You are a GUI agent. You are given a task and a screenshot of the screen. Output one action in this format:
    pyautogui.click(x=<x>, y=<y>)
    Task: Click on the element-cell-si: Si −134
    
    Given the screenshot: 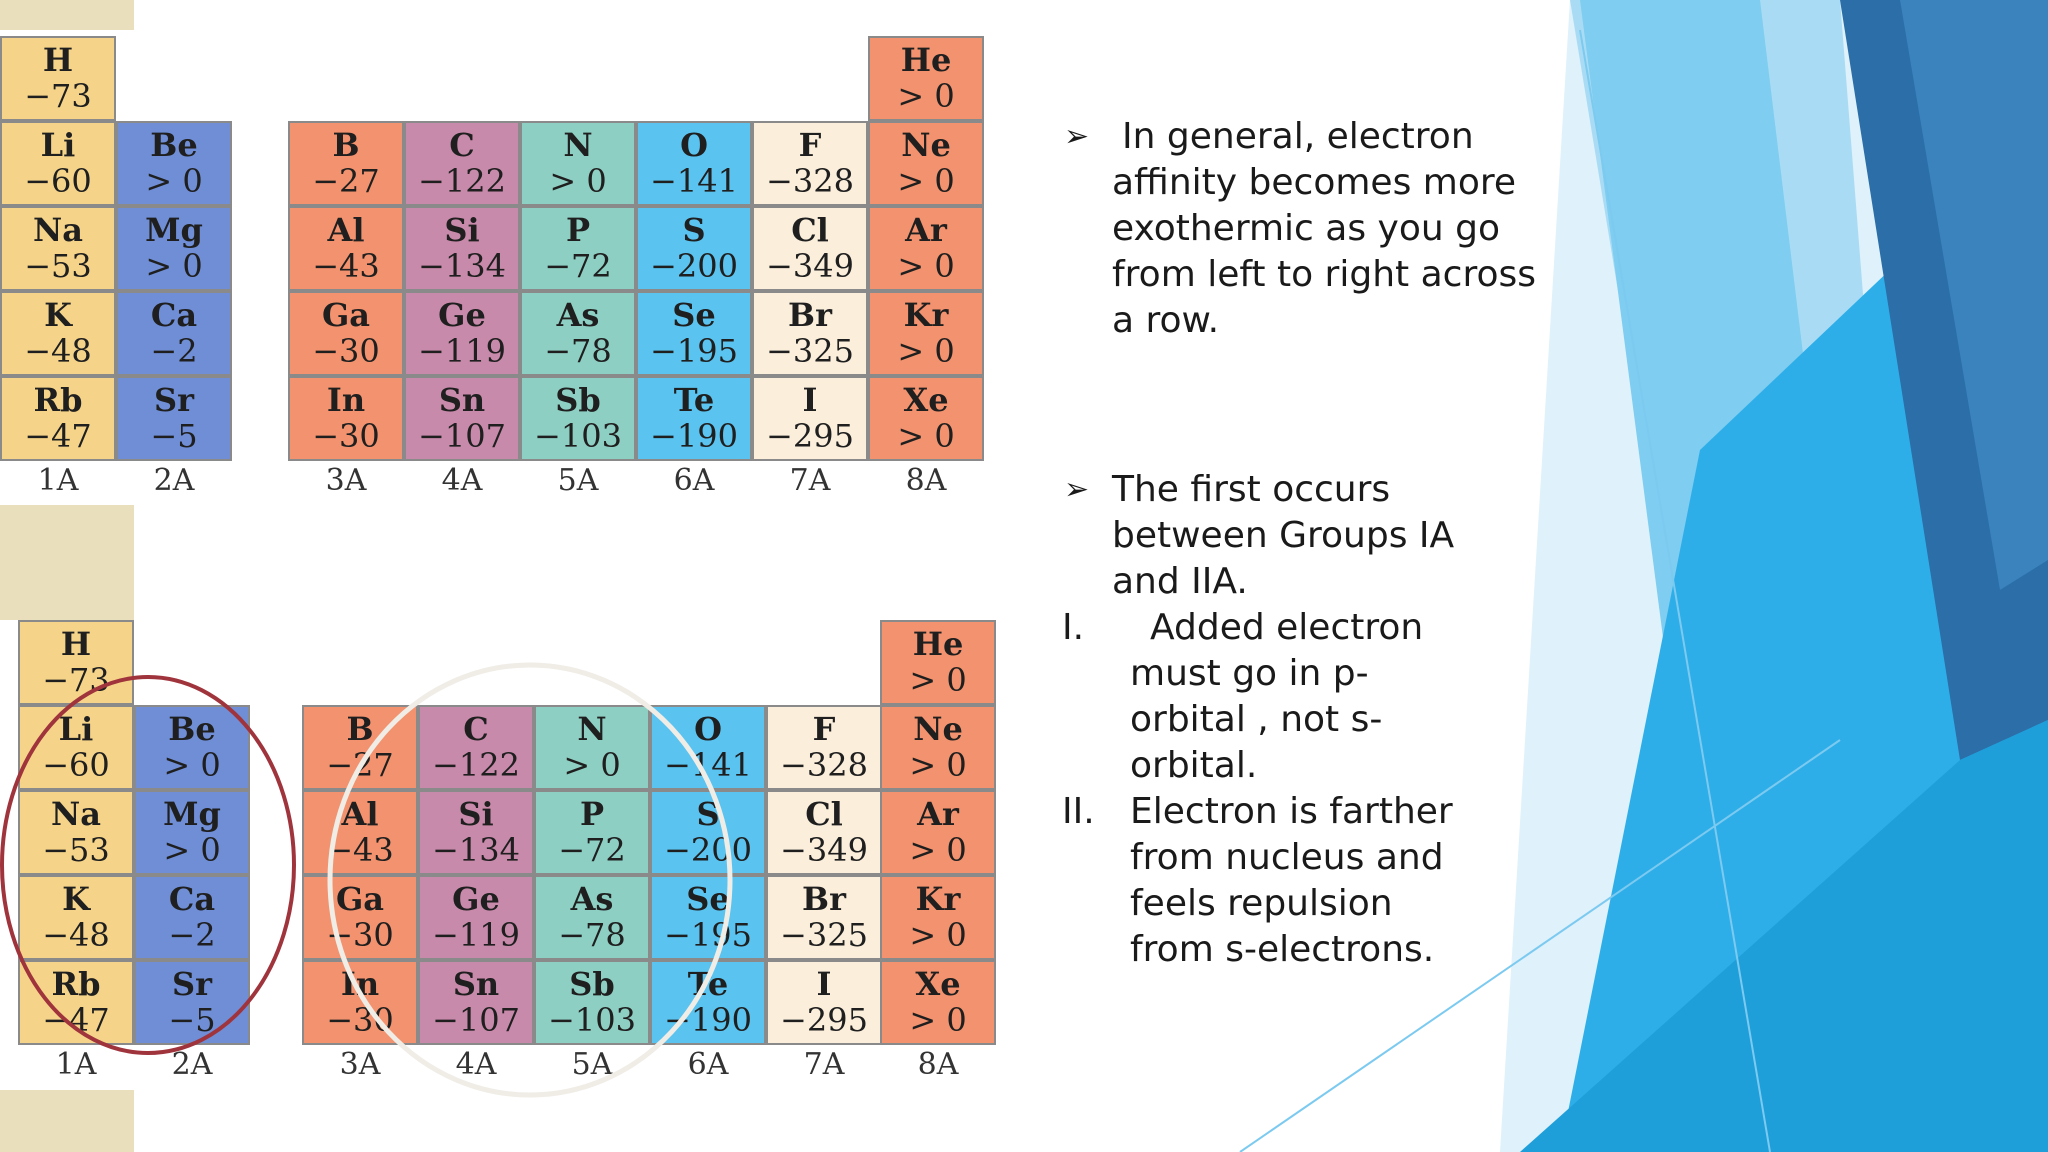 What is the action you would take?
    pyautogui.click(x=462, y=248)
    